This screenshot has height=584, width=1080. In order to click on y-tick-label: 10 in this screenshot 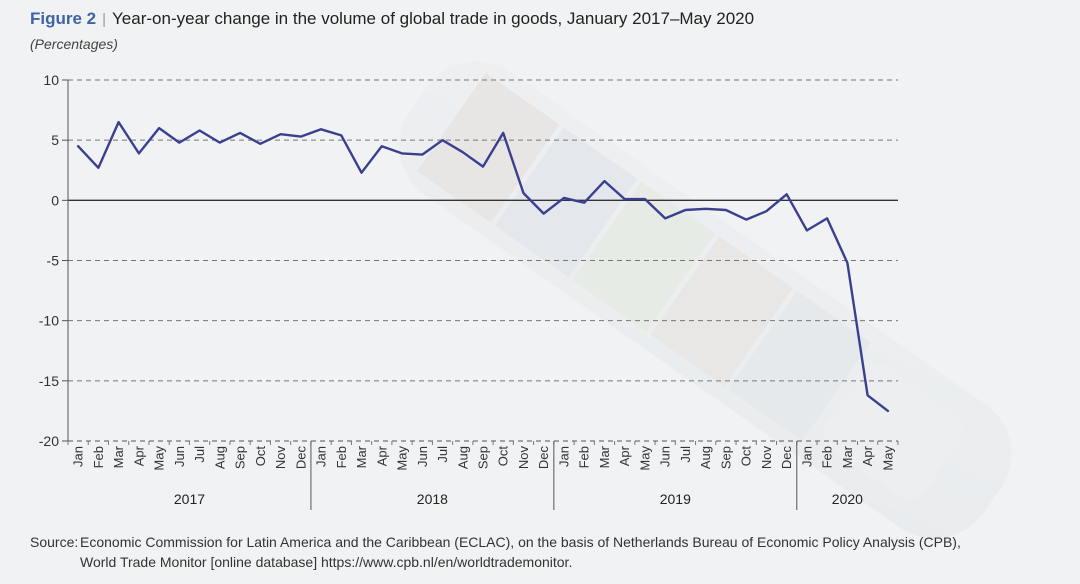, I will do `click(51, 80)`.